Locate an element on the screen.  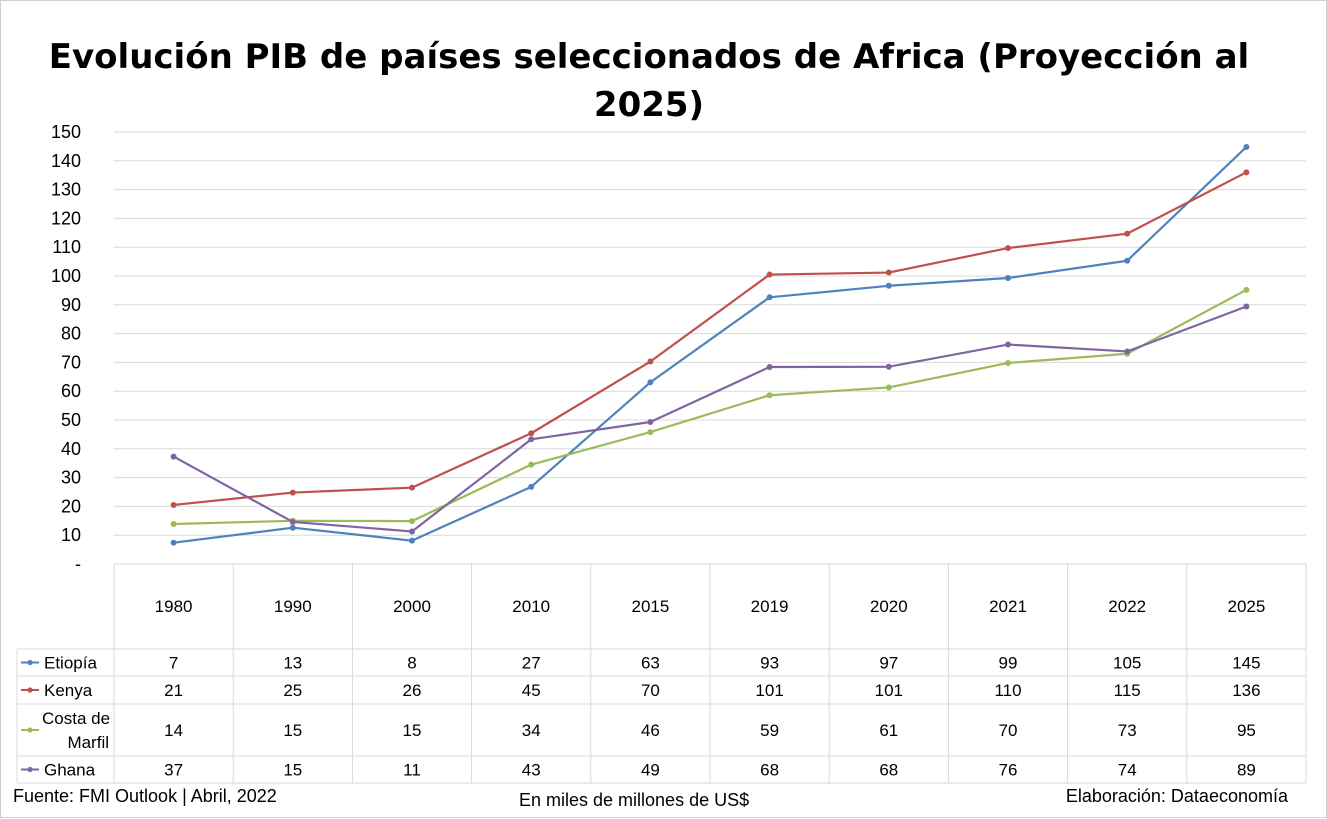
x-category-label: 2010 is located at coordinates (531, 606).